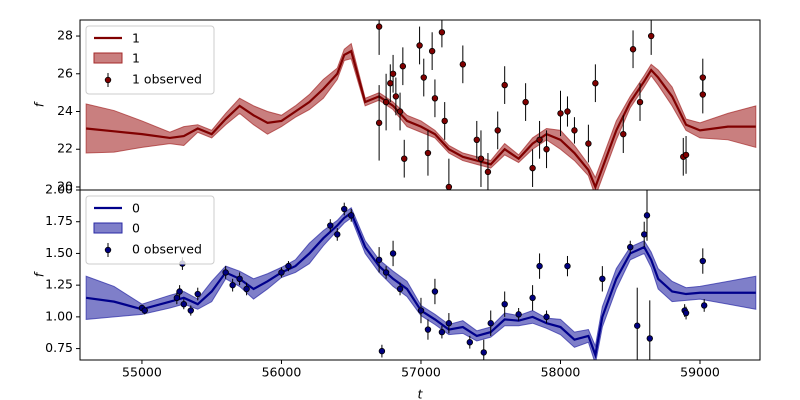 This screenshot has height=400, width=800. I want to click on y-tick-label: 24, so click(65, 110).